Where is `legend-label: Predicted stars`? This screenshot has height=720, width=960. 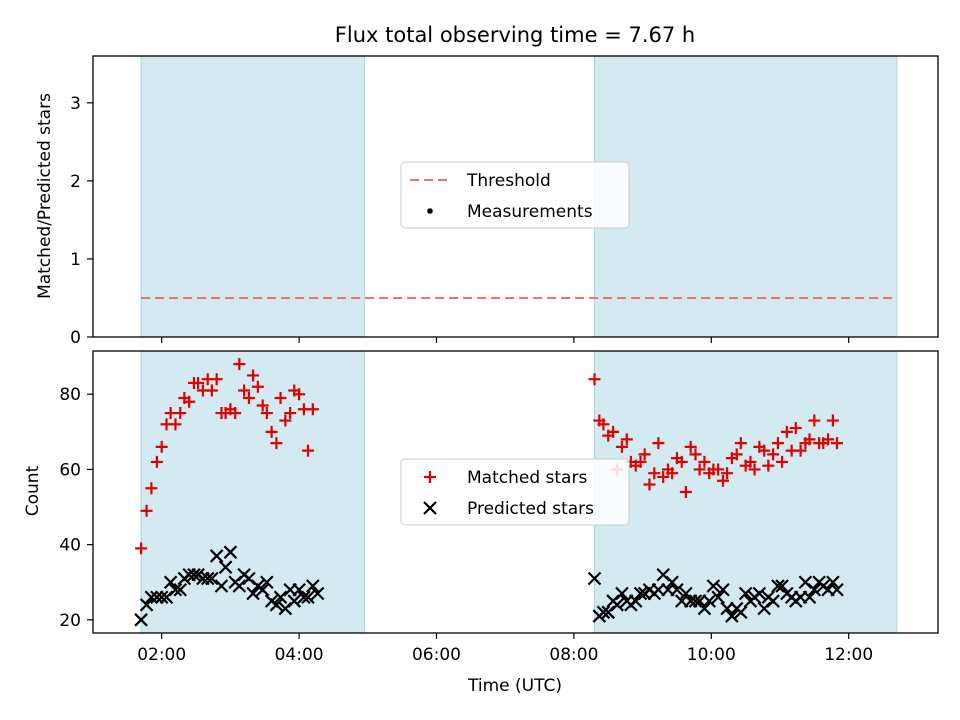
legend-label: Predicted stars is located at coordinates (530, 509).